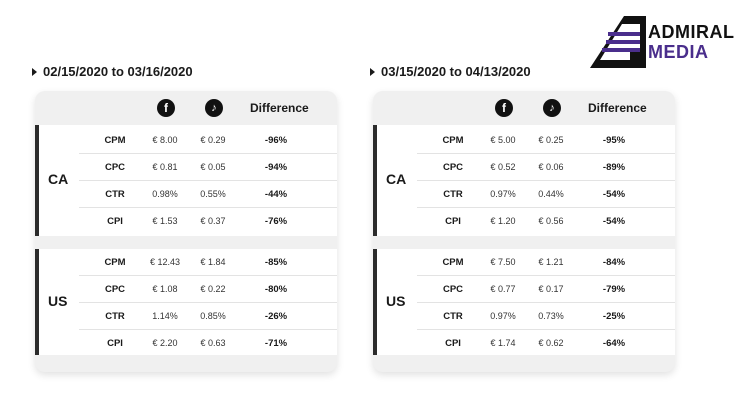 This screenshot has width=750, height=409. Describe the element at coordinates (279, 108) in the screenshot. I see `difference-header: Difference` at that location.